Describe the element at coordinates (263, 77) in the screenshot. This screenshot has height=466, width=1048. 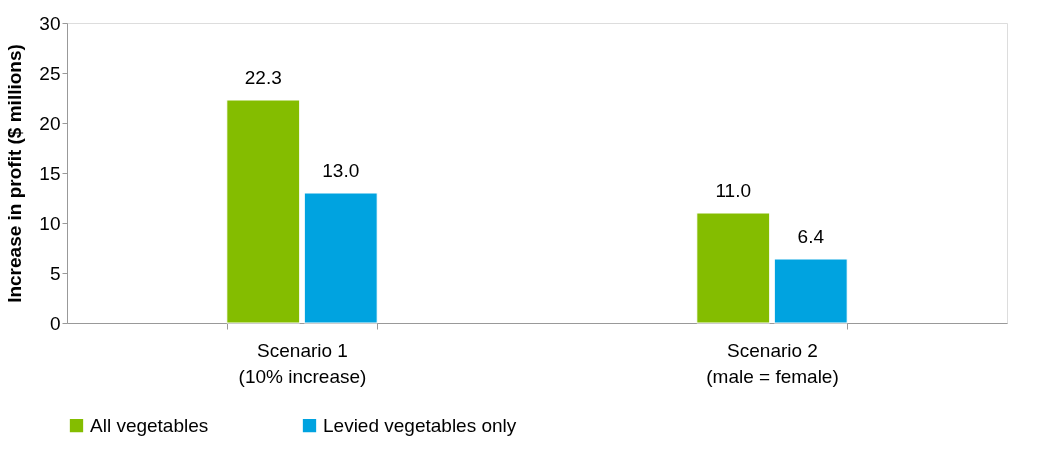
I see `data-label: 22.3` at that location.